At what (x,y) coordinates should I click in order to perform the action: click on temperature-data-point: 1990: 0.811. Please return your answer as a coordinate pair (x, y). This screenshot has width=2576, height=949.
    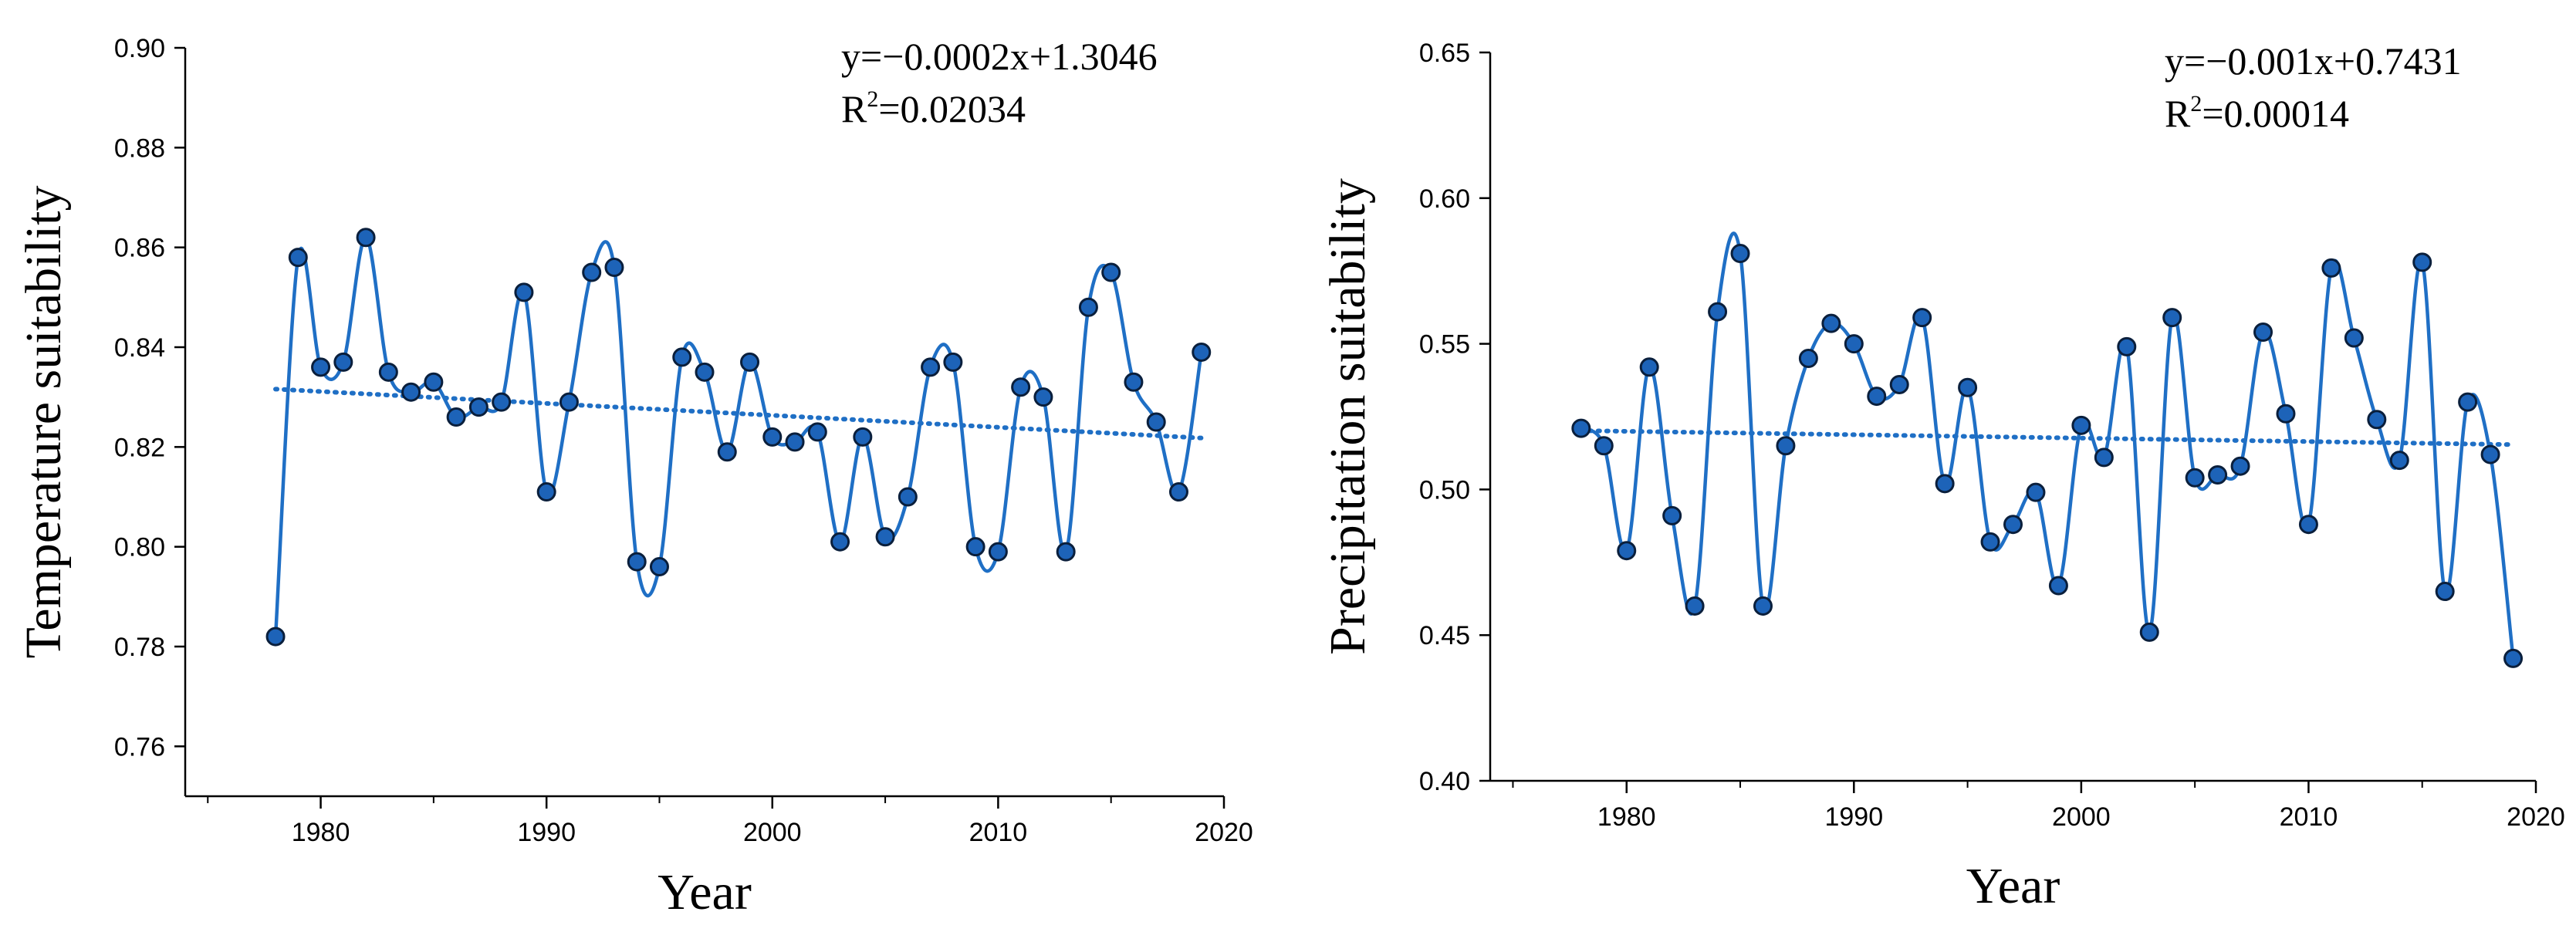
    Looking at the image, I should click on (546, 492).